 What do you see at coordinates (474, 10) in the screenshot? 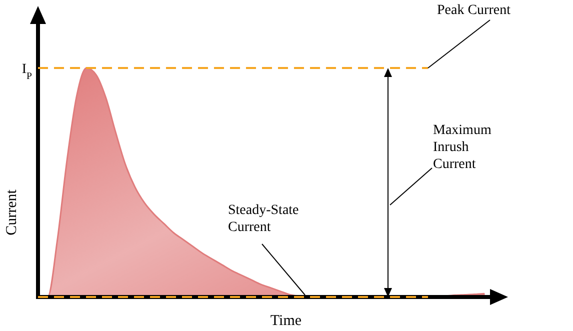
I see `text: Peak Current` at bounding box center [474, 10].